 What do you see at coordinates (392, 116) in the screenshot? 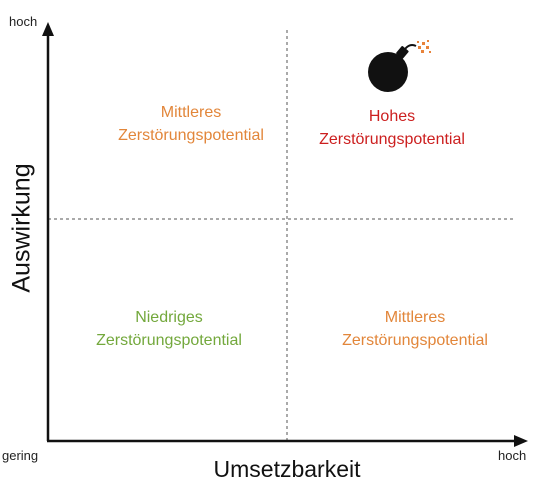
I see `quadrant-top-right-line1: Hohes` at bounding box center [392, 116].